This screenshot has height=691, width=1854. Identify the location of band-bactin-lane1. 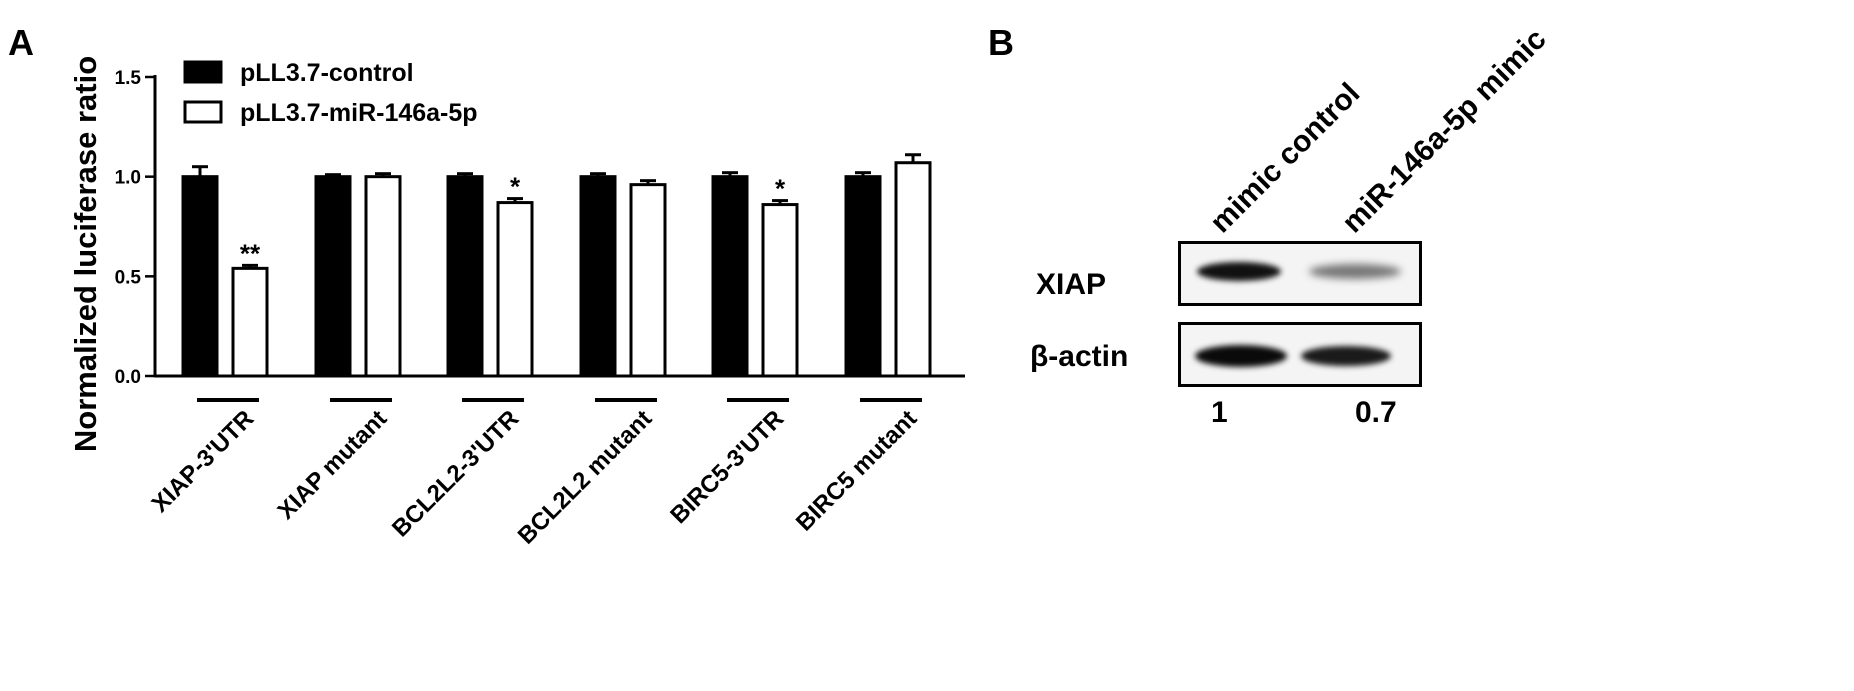
(1241, 356).